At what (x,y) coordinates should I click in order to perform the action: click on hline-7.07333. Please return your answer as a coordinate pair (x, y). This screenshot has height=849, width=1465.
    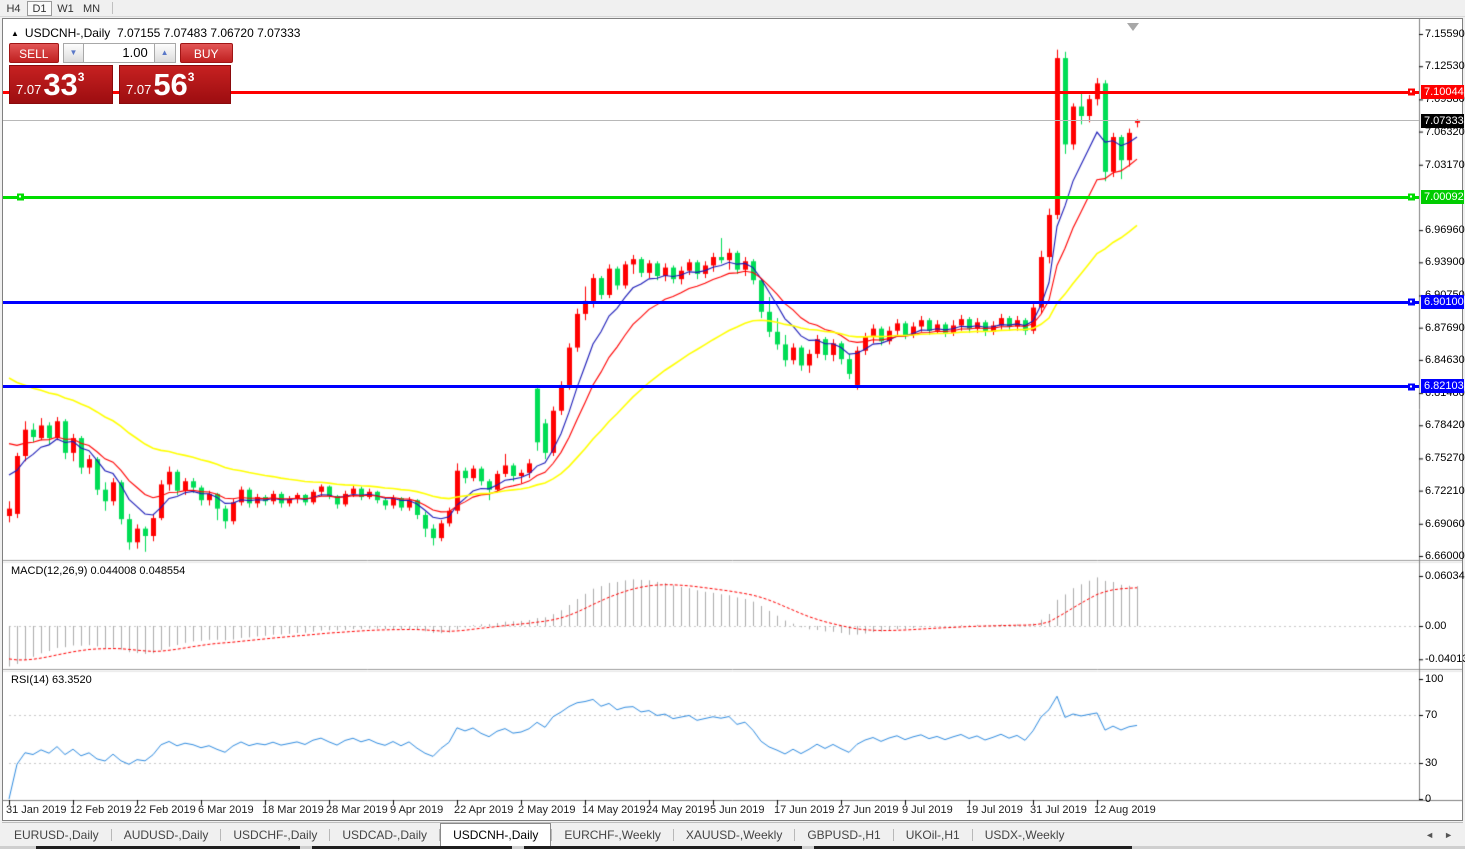
    Looking at the image, I should click on (711, 121).